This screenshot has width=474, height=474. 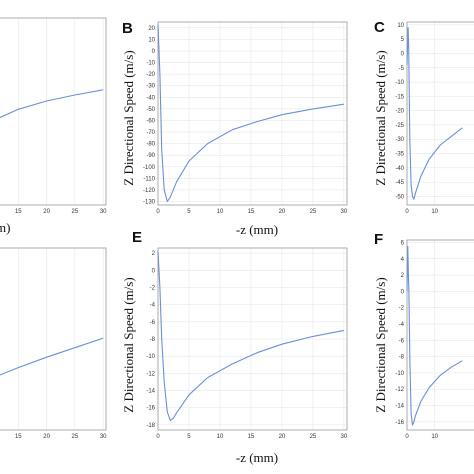 What do you see at coordinates (137, 237) in the screenshot?
I see `panel-letter: E` at bounding box center [137, 237].